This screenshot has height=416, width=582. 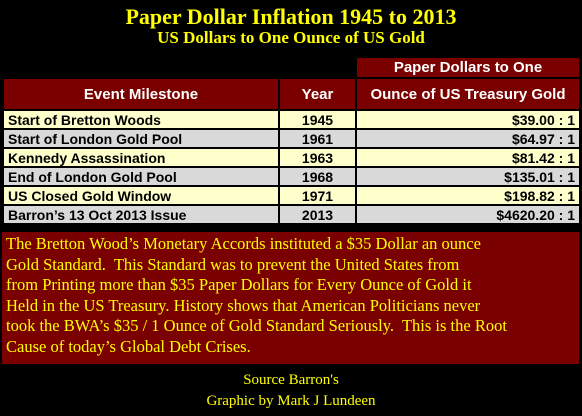 What do you see at coordinates (291, 37) in the screenshot?
I see `subtitle: US Dollars to One Ounce of US Gold` at bounding box center [291, 37].